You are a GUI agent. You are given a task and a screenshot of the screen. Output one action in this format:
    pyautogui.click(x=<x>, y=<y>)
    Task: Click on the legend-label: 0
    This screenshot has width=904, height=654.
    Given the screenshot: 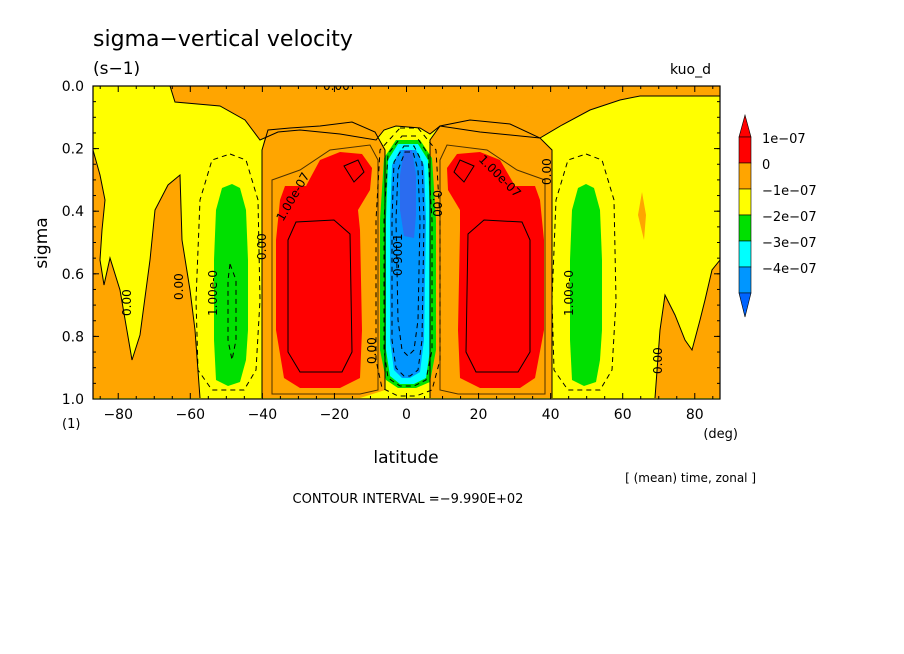 What is the action you would take?
    pyautogui.click(x=766, y=165)
    